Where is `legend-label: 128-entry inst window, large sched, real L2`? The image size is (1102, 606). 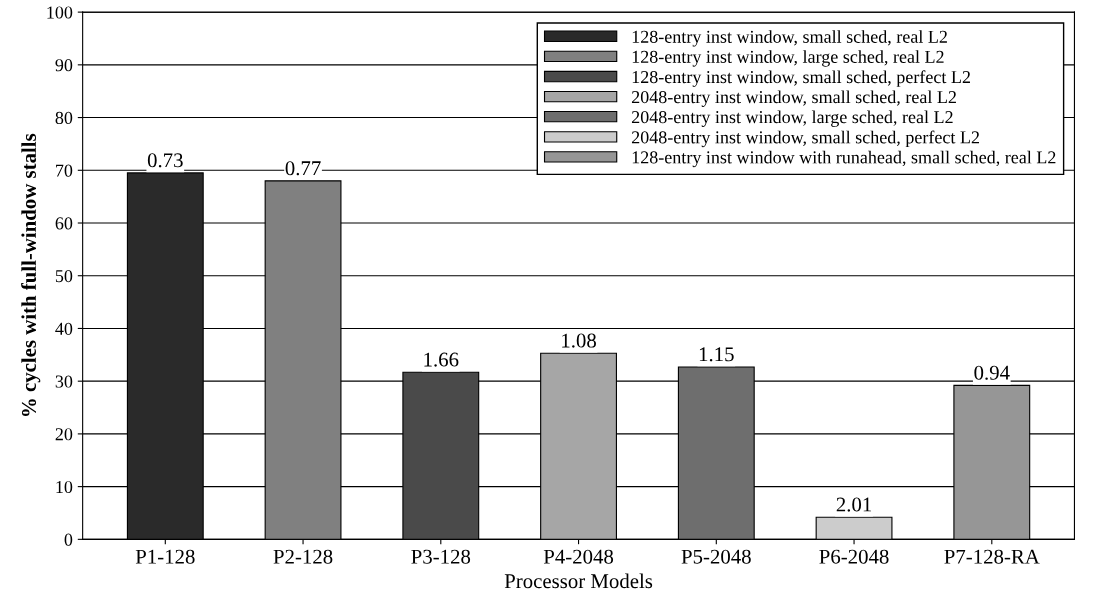
legend-label: 128-entry inst window, large sched, real L2 is located at coordinates (788, 58).